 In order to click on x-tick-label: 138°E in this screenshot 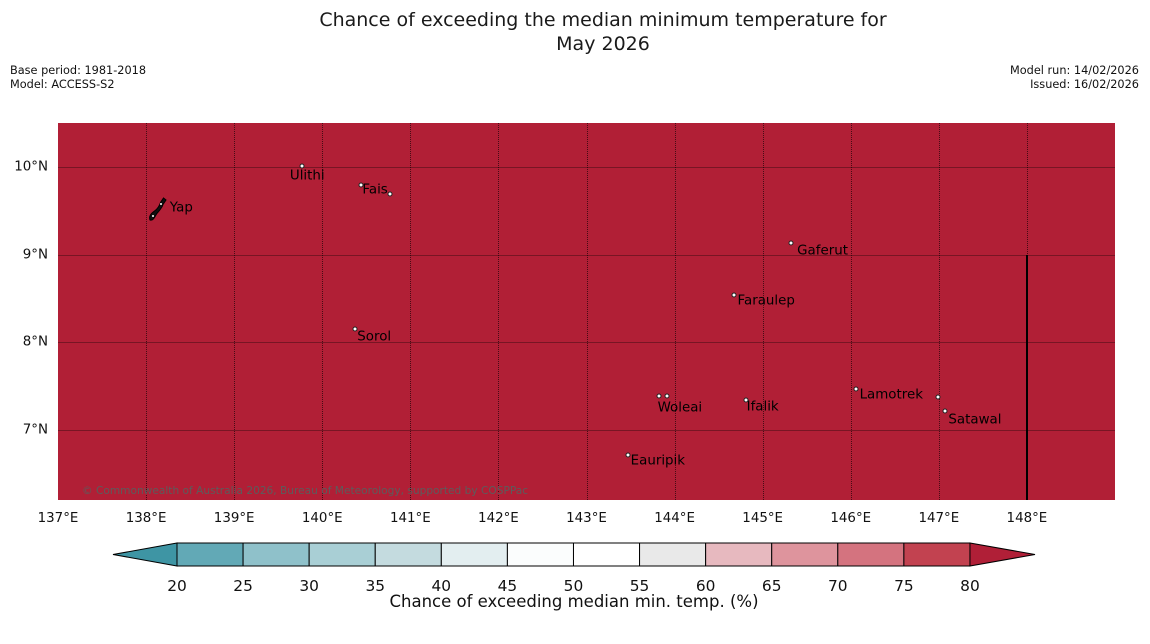, I will do `click(146, 518)`.